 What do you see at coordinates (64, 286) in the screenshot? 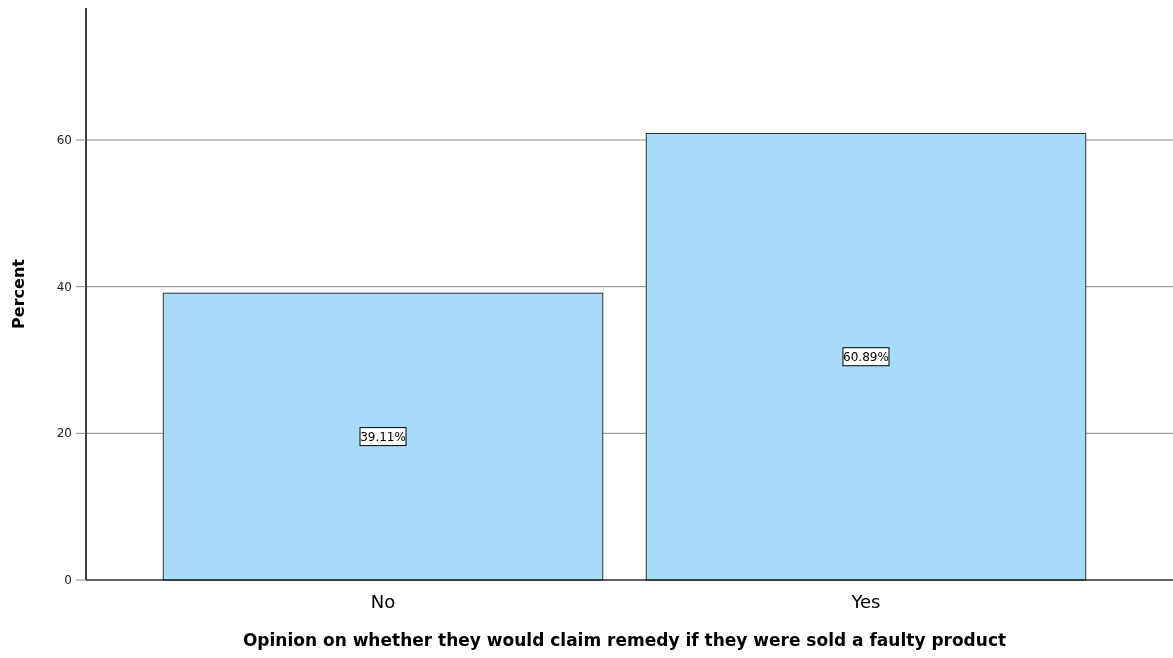
I see `y-tick-label: 40` at bounding box center [64, 286].